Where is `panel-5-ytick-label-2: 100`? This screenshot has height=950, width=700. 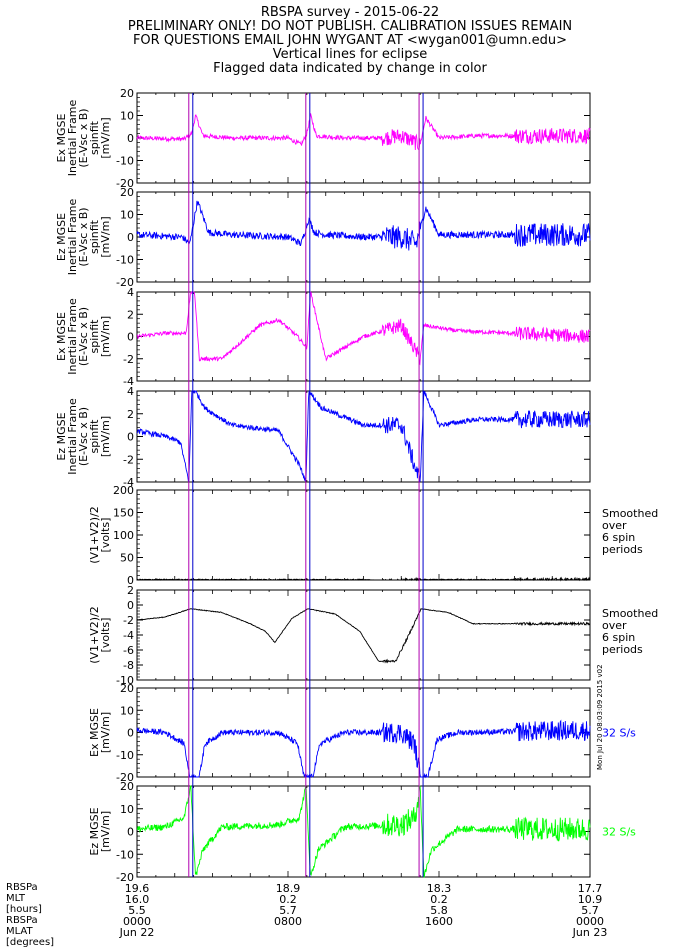
panel-5-ytick-label-2: 100 is located at coordinates (123, 535).